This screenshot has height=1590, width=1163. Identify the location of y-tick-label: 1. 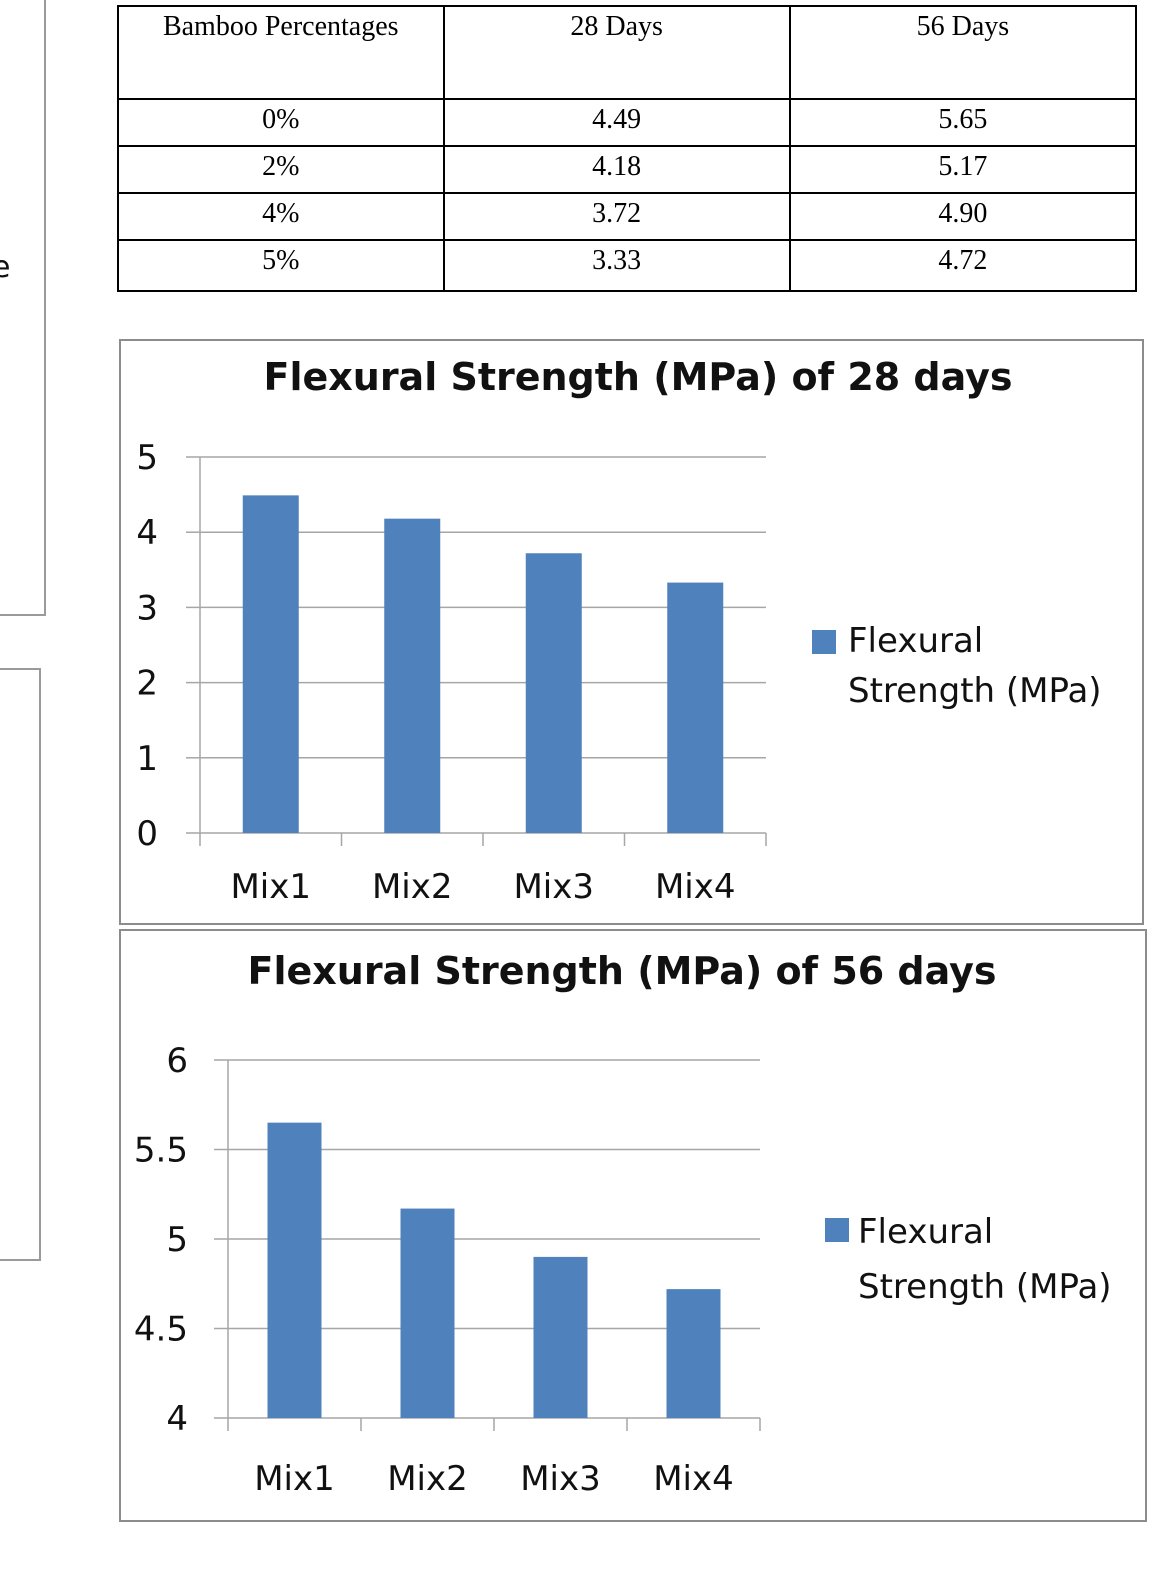
(147, 759).